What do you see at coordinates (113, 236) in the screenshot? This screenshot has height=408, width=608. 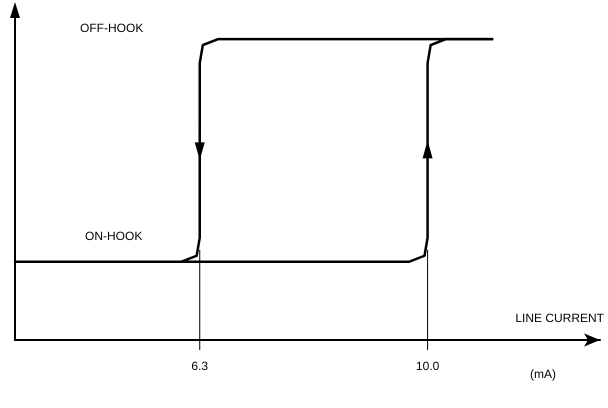 I see `annotation: ON-HOOK` at bounding box center [113, 236].